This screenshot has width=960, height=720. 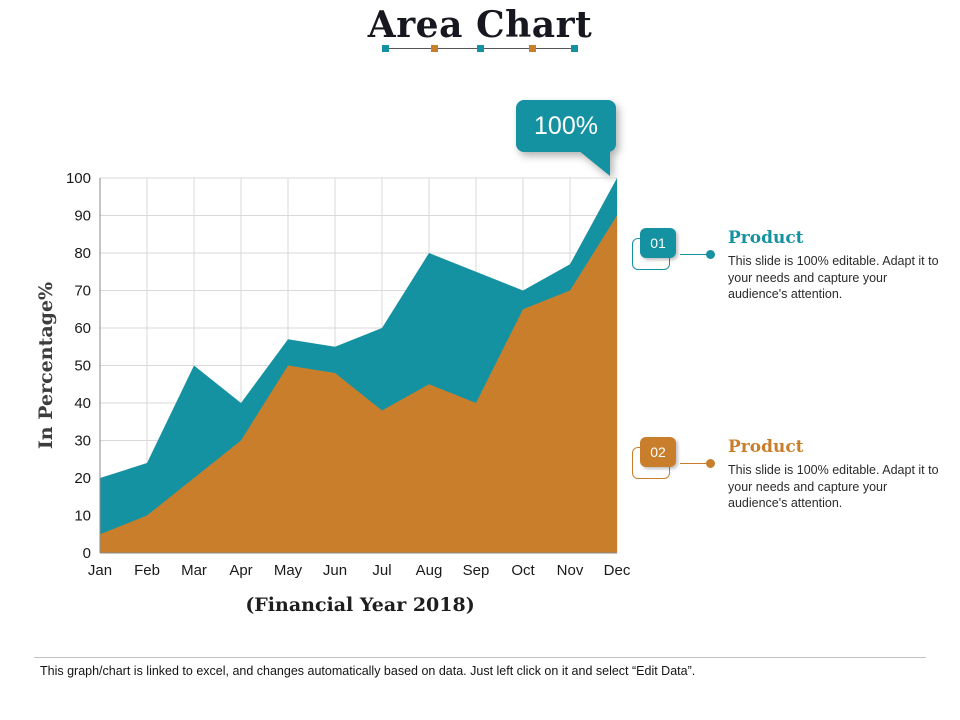 What do you see at coordinates (46, 365) in the screenshot?
I see `svg-text: In Percentage%` at bounding box center [46, 365].